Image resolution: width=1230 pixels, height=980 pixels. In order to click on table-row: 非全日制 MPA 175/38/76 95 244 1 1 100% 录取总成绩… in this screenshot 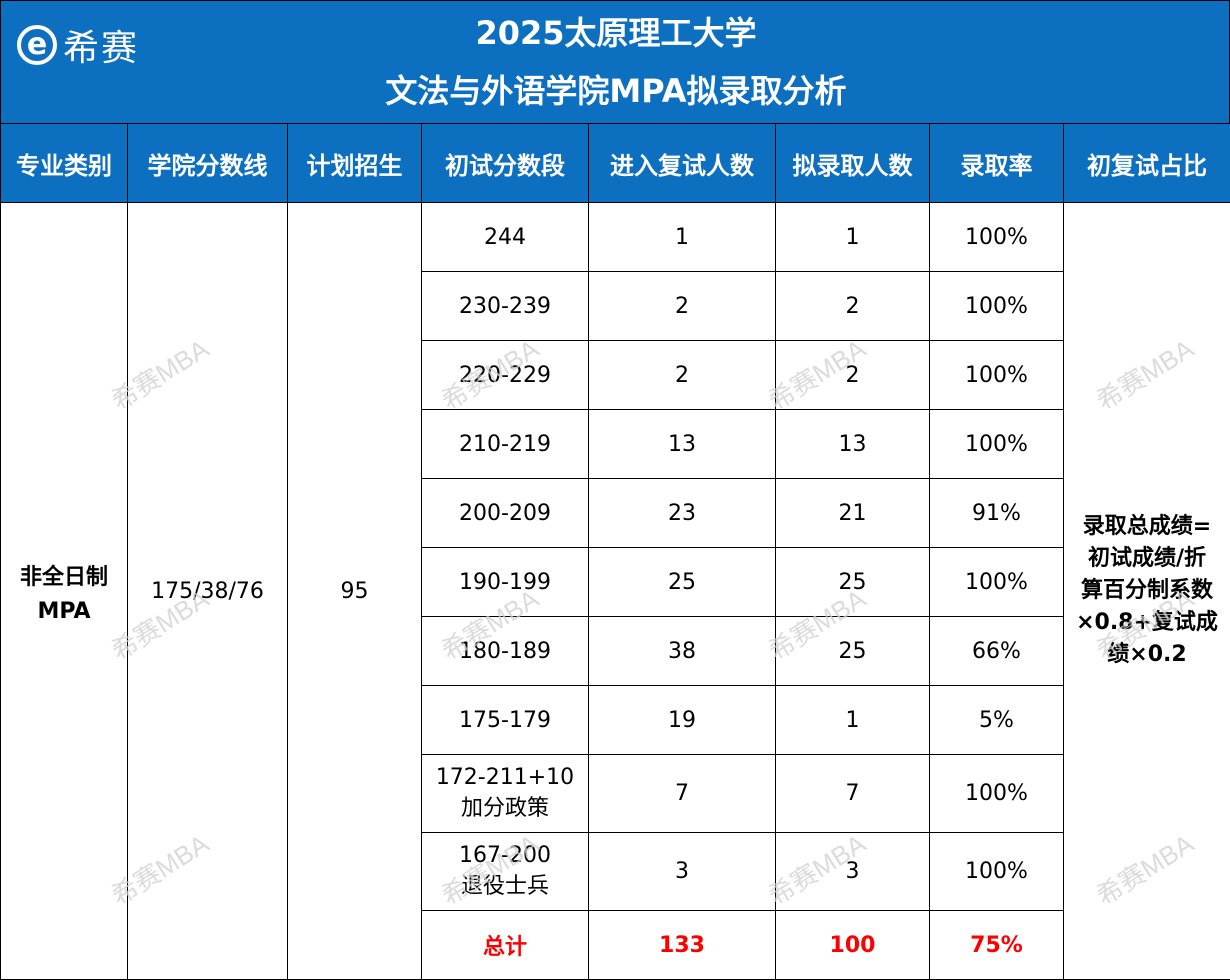, I will do `click(615, 237)`.